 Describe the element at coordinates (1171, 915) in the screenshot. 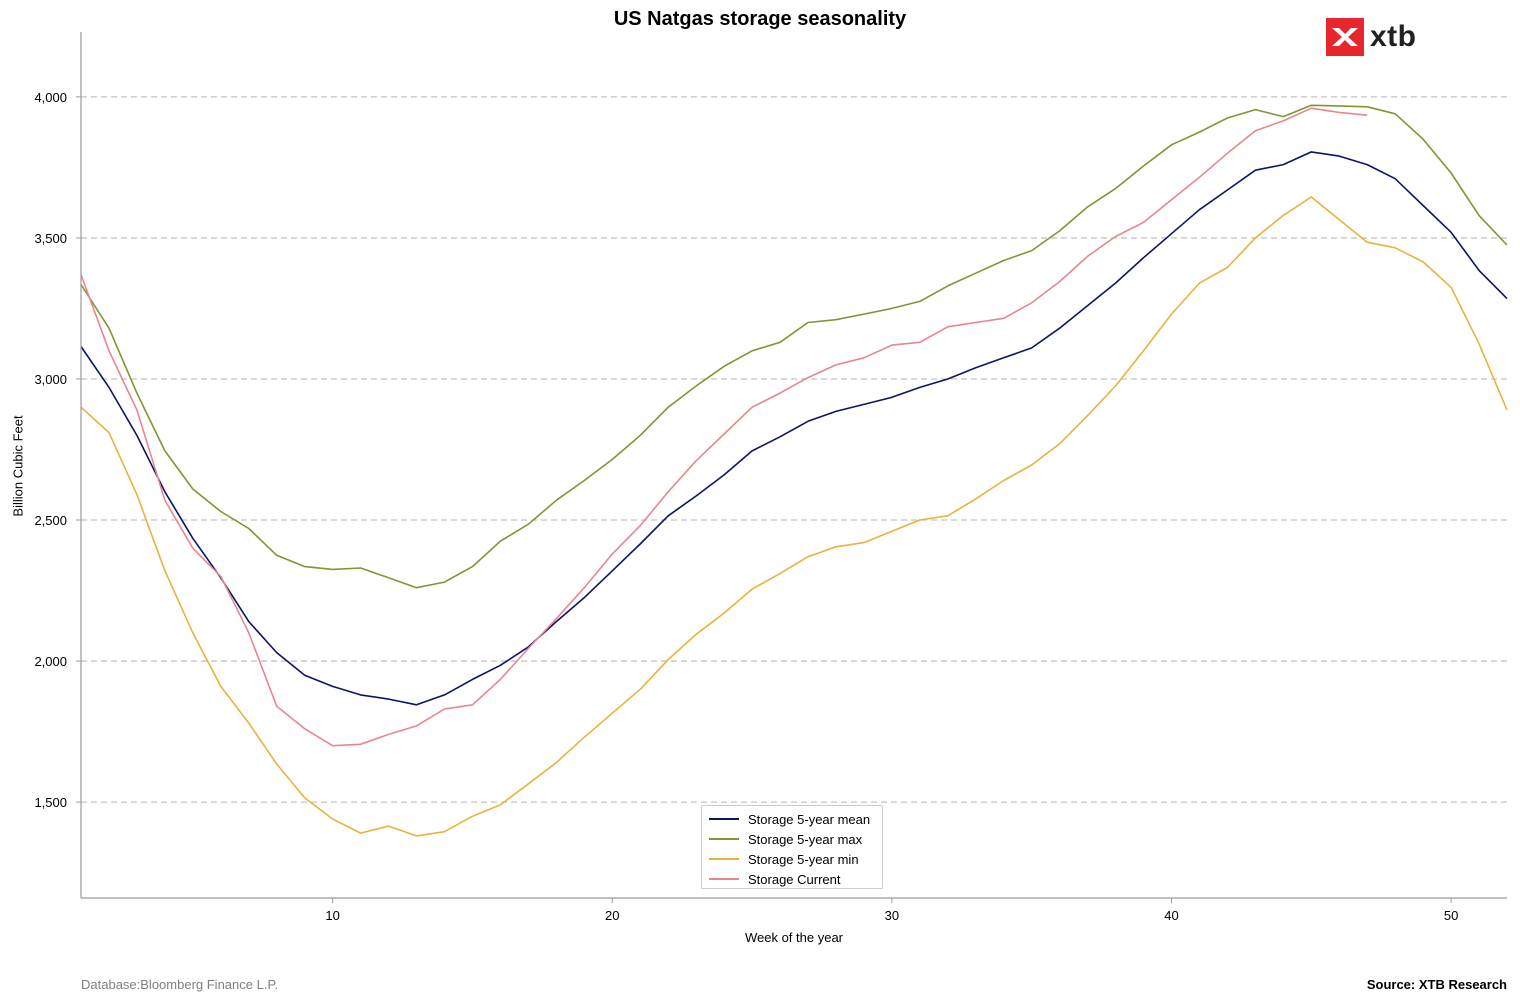

I see `x-tick-label: 40` at that location.